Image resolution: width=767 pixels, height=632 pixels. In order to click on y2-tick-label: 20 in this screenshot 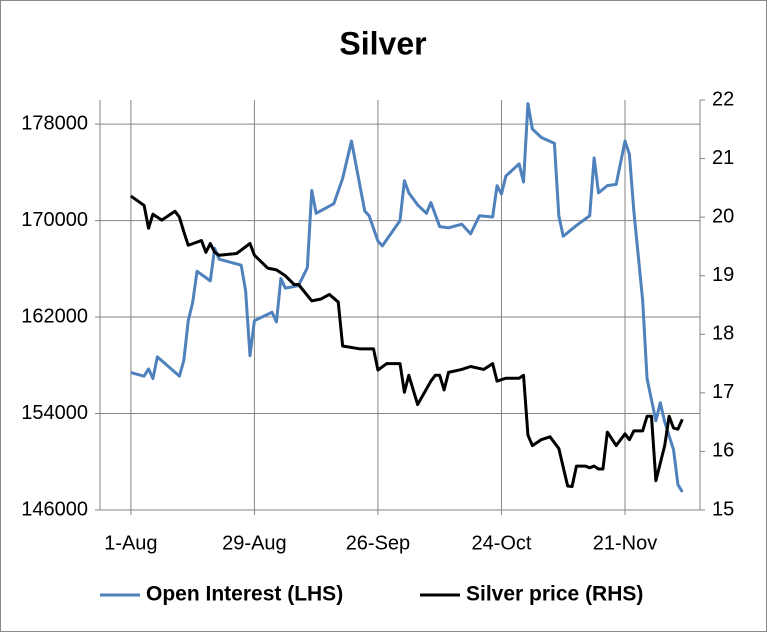, I will do `click(723, 216)`.